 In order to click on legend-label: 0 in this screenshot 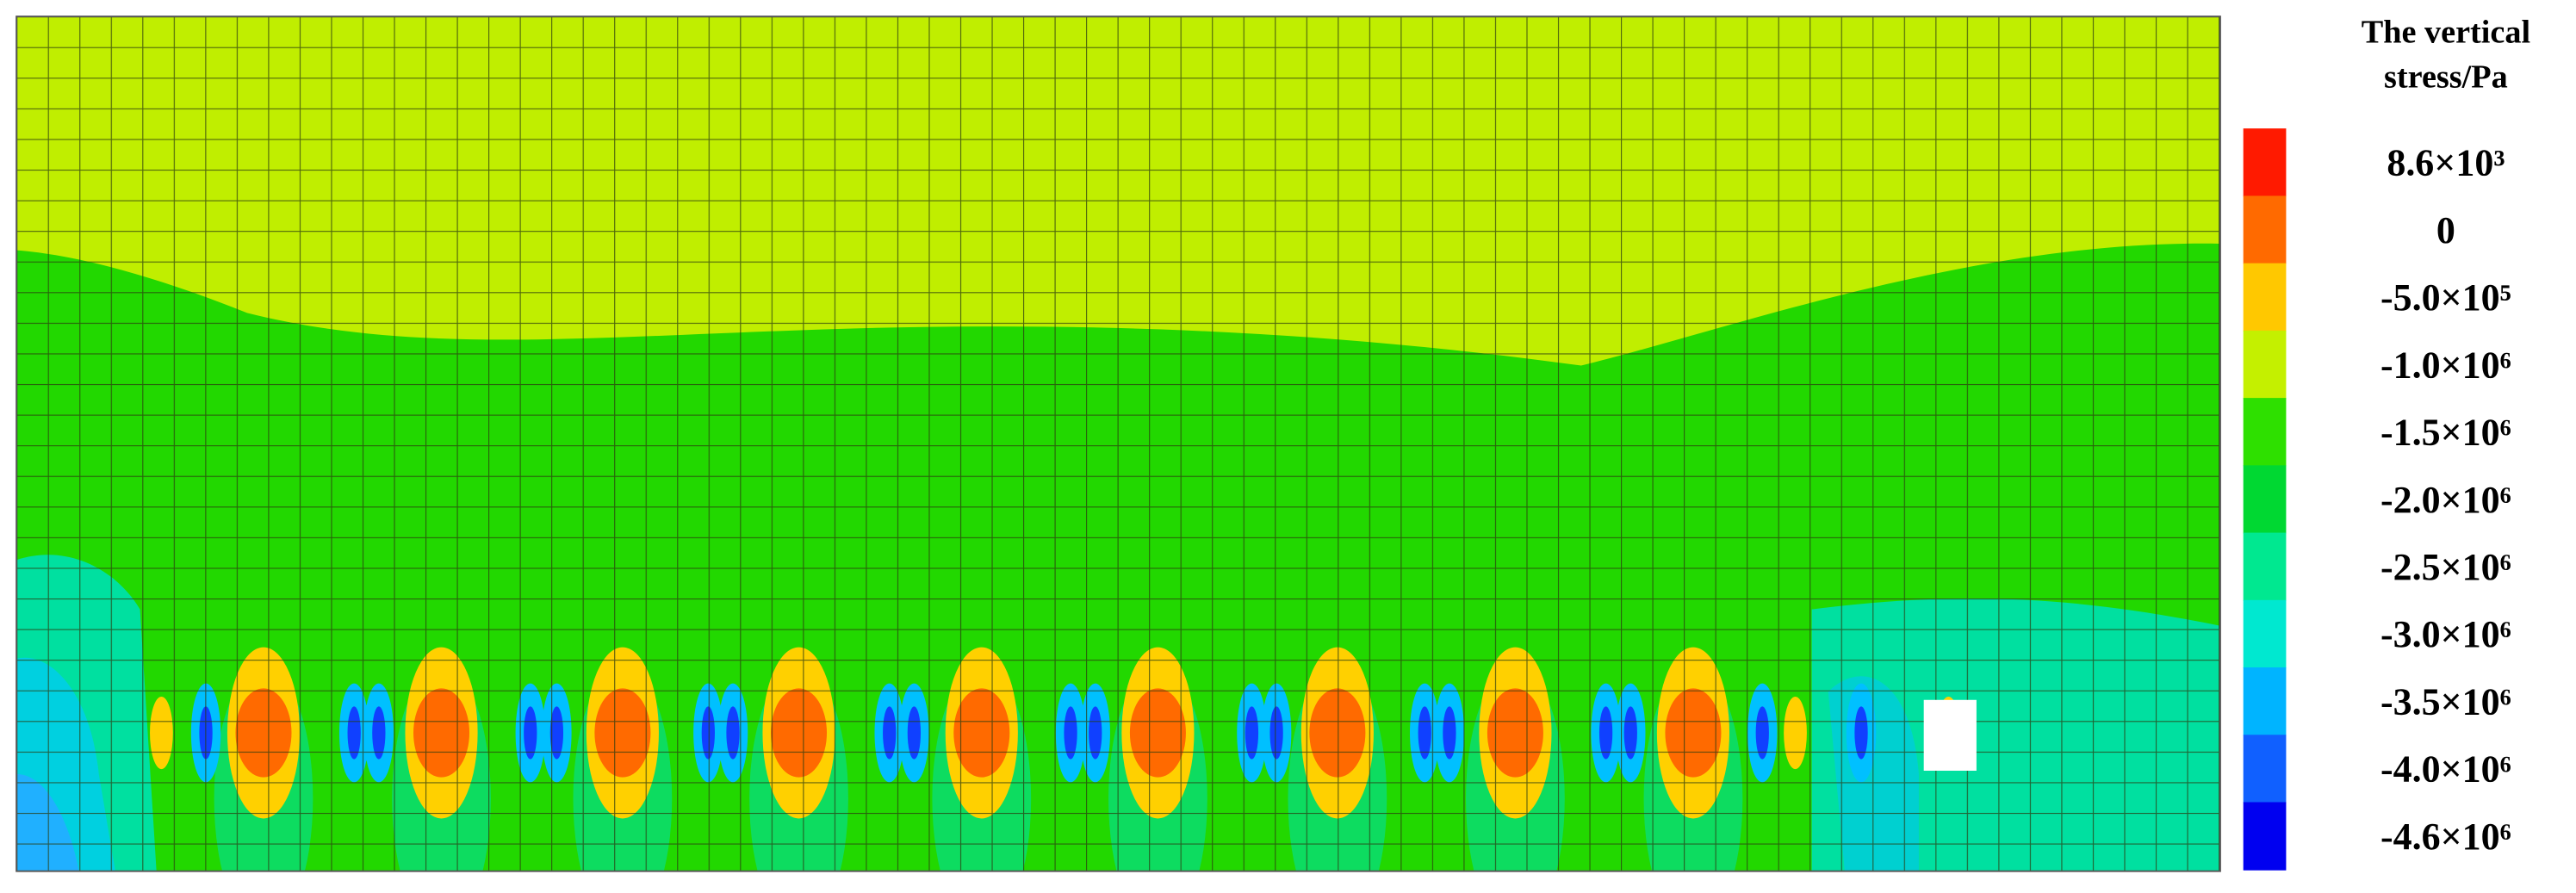, I will do `click(2445, 230)`.